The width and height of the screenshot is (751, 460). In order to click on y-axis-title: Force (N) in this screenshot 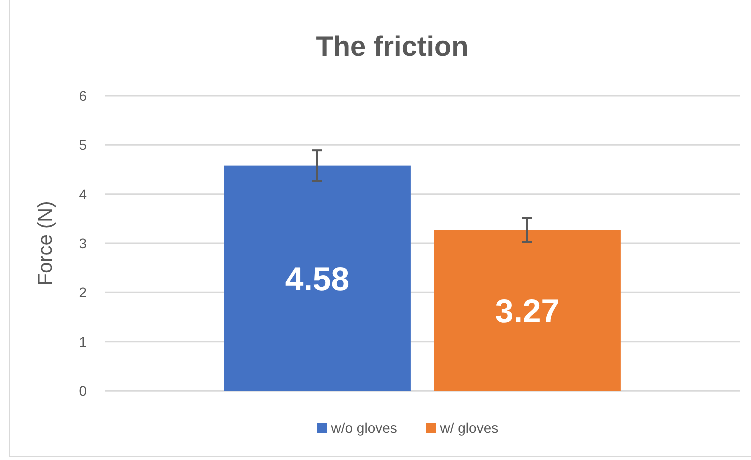, I will do `click(46, 243)`.